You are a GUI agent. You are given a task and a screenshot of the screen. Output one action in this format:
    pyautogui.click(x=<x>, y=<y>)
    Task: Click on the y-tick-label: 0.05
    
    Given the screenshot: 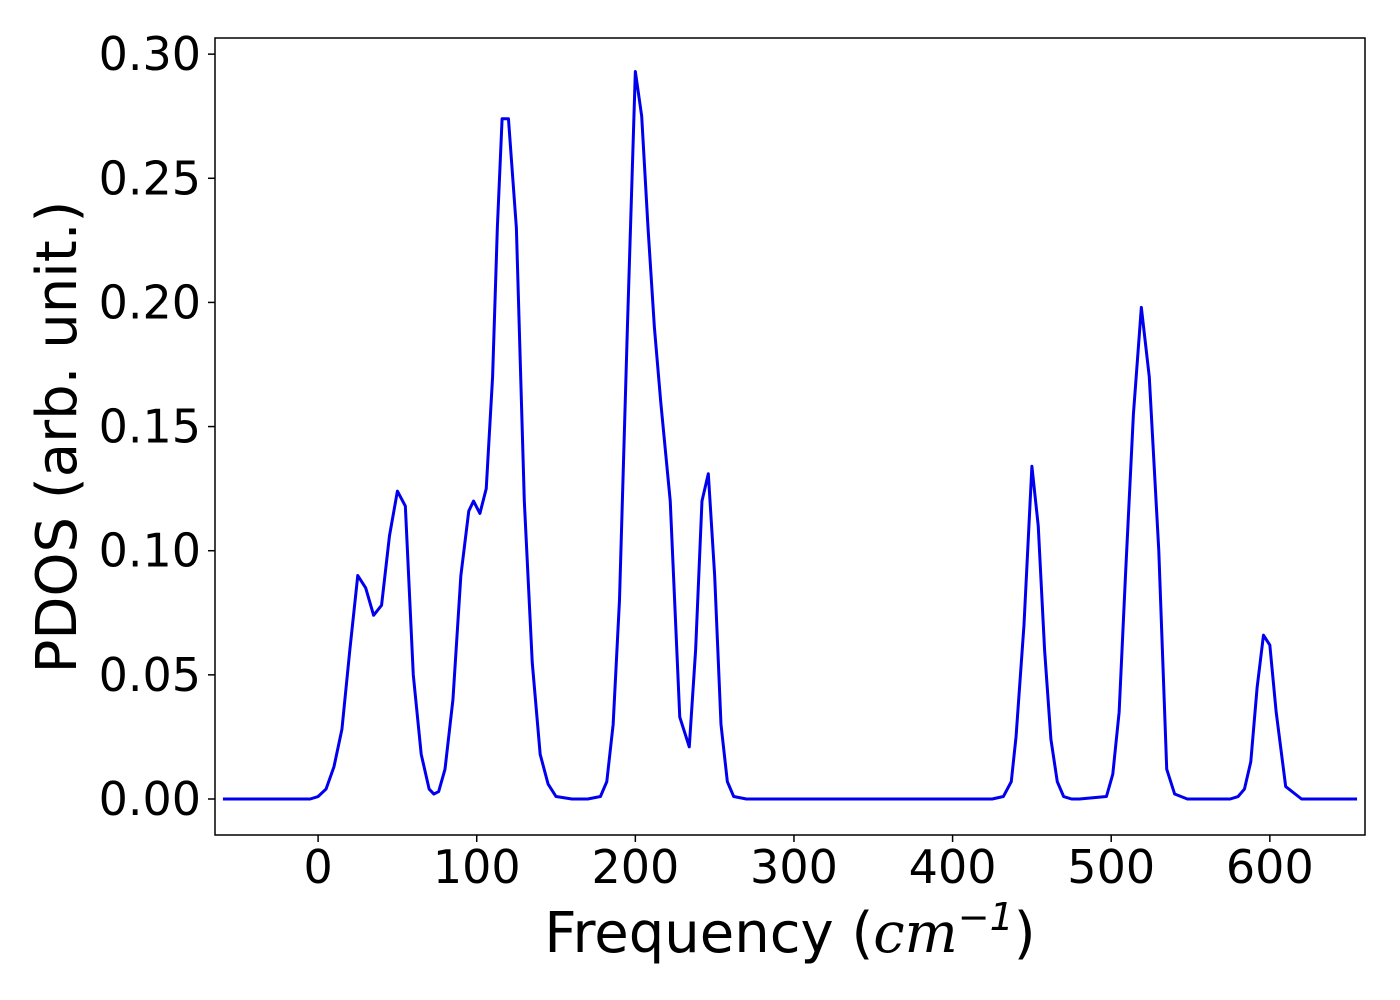 What is the action you would take?
    pyautogui.click(x=150, y=675)
    